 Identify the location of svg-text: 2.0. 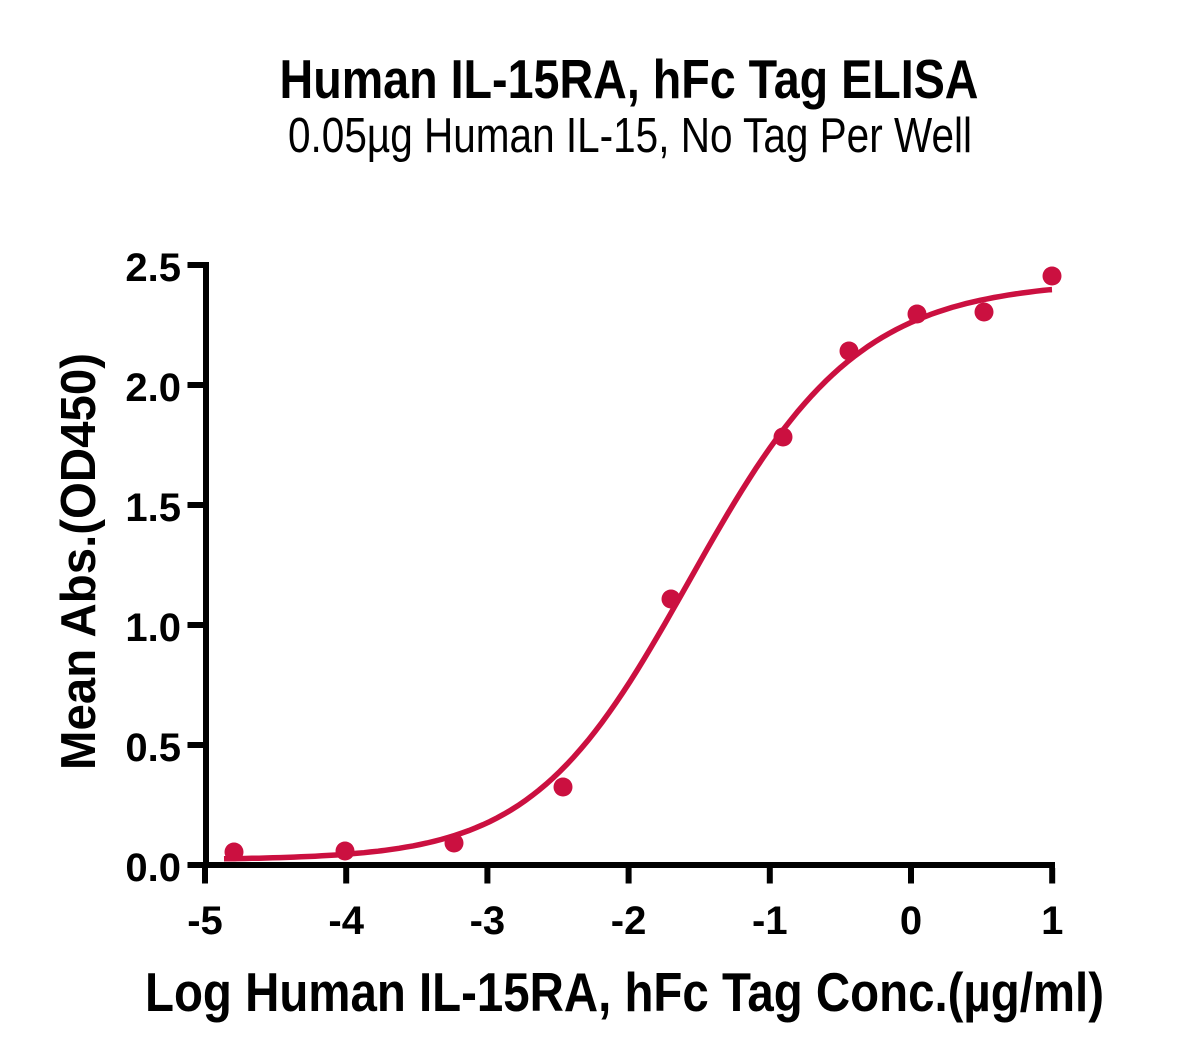
(153, 388).